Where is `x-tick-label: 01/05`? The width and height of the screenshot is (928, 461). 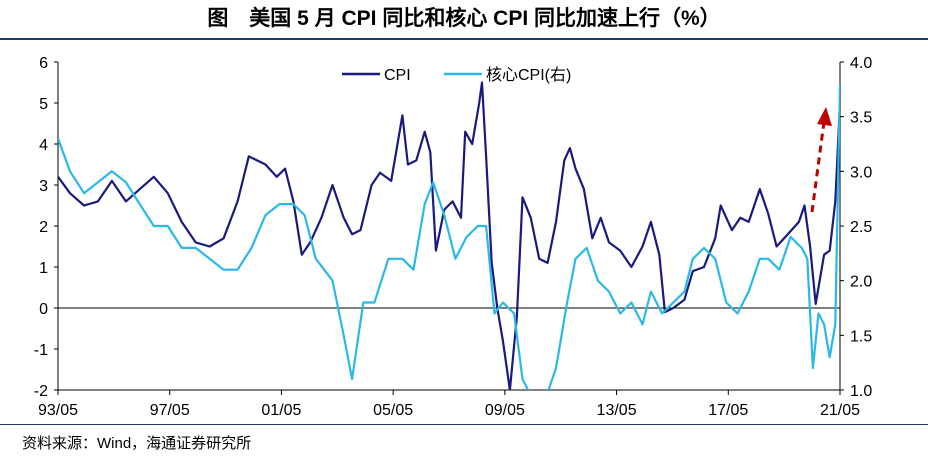 x-tick-label: 01/05 is located at coordinates (281, 410).